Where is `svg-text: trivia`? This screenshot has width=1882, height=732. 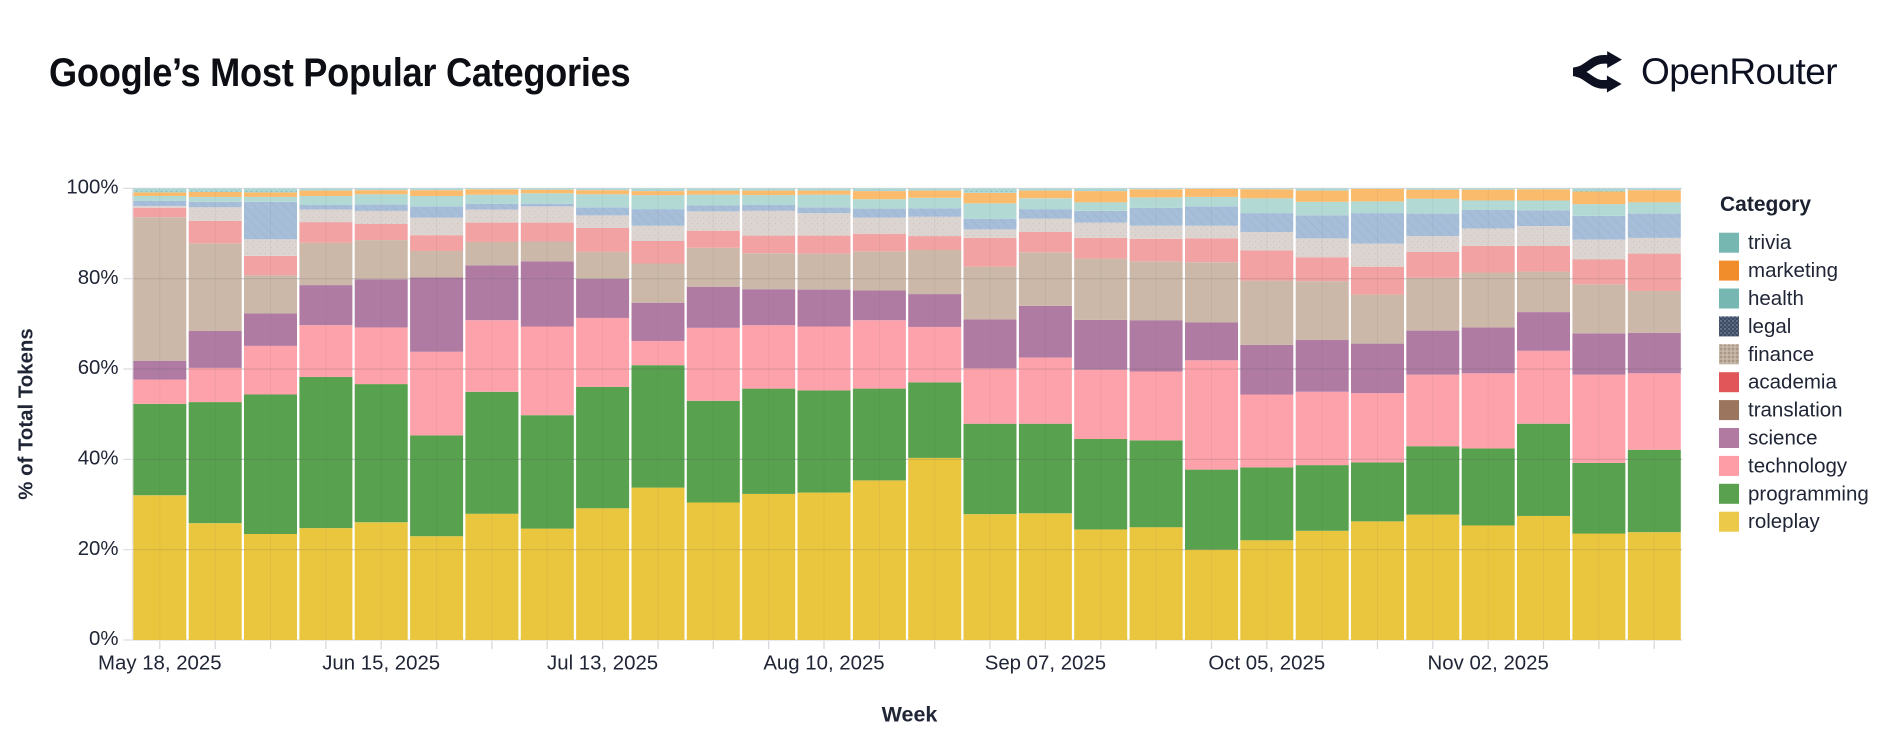
svg-text: trivia is located at coordinates (1770, 242).